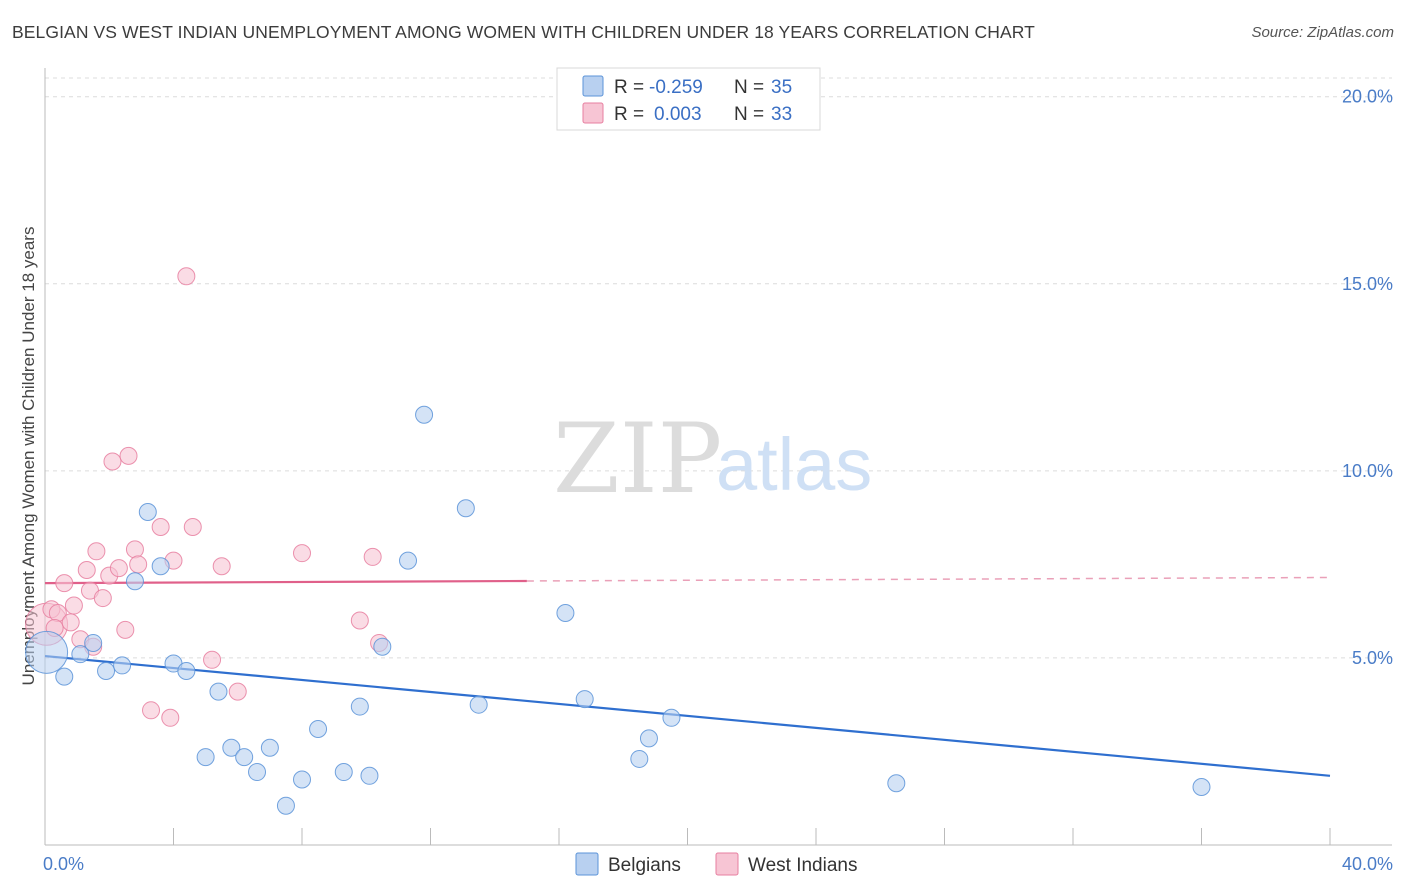  Describe the element at coordinates (749, 114) in the screenshot. I see `legend-n-label-2: N =` at that location.